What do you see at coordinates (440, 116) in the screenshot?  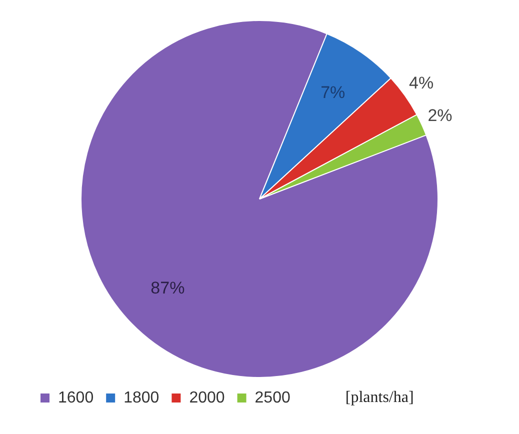 I see `data-label: 2%` at bounding box center [440, 116].